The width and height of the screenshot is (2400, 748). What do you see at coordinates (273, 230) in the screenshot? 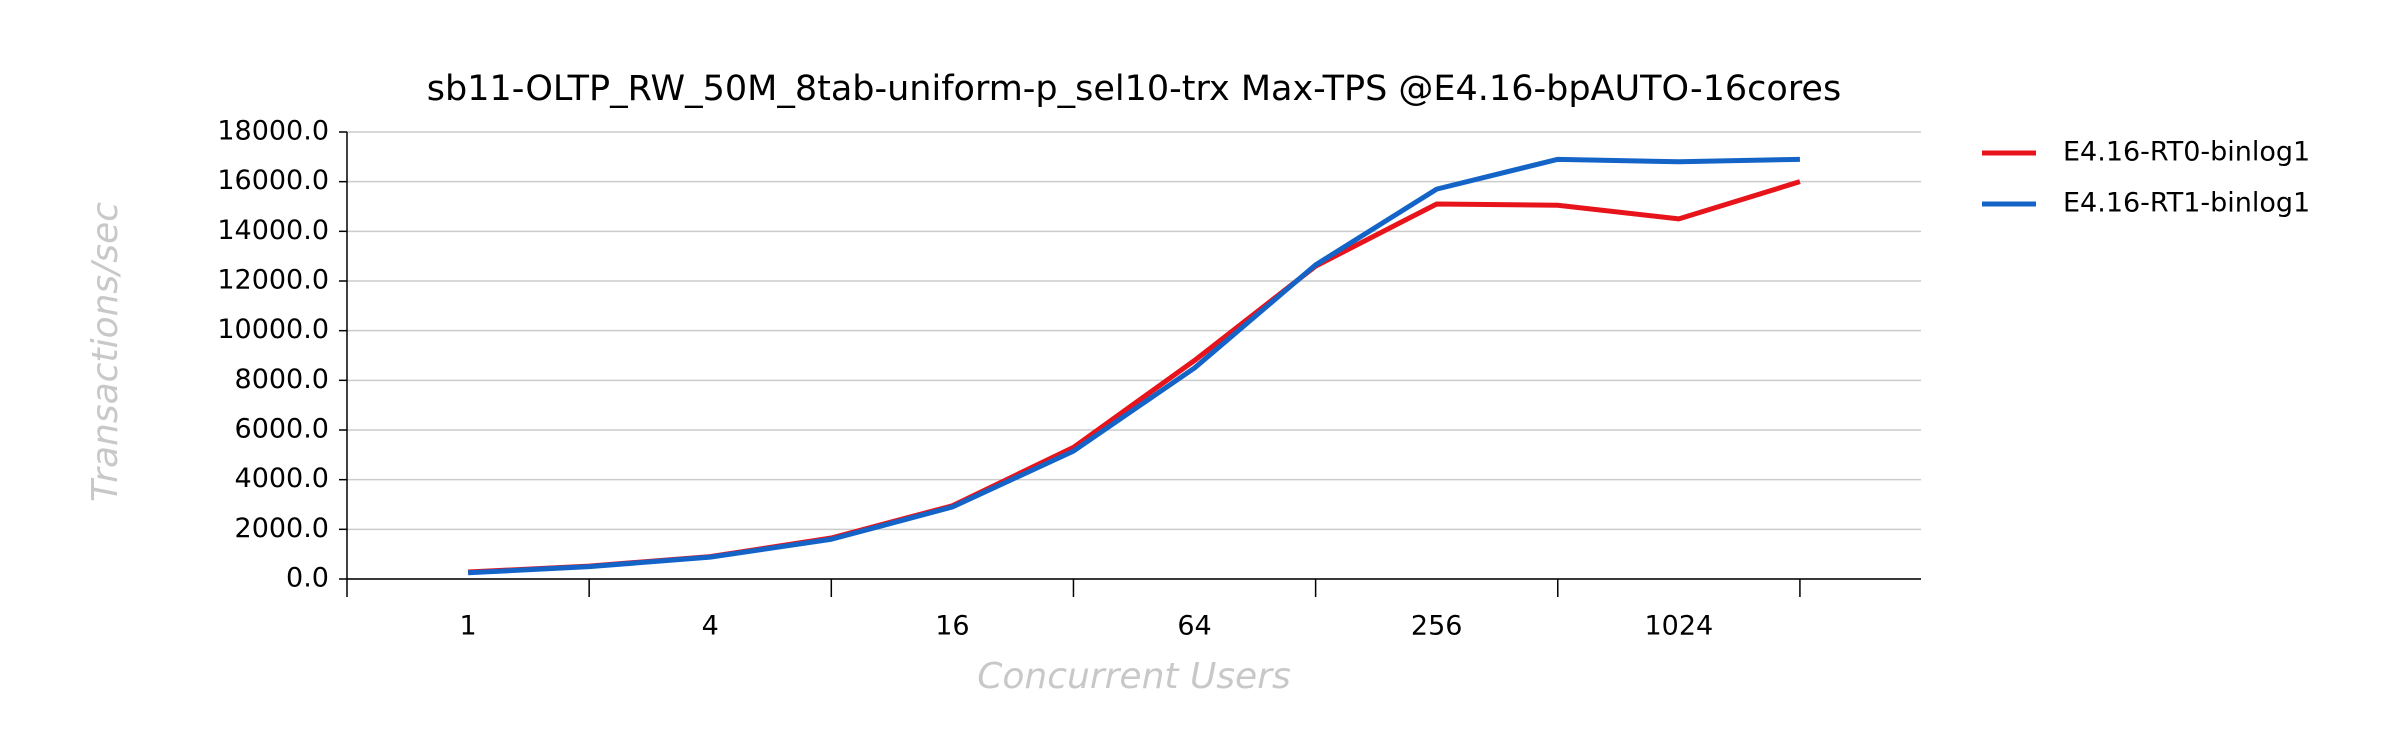
I see `y-tick-label: 14000.0` at bounding box center [273, 230].